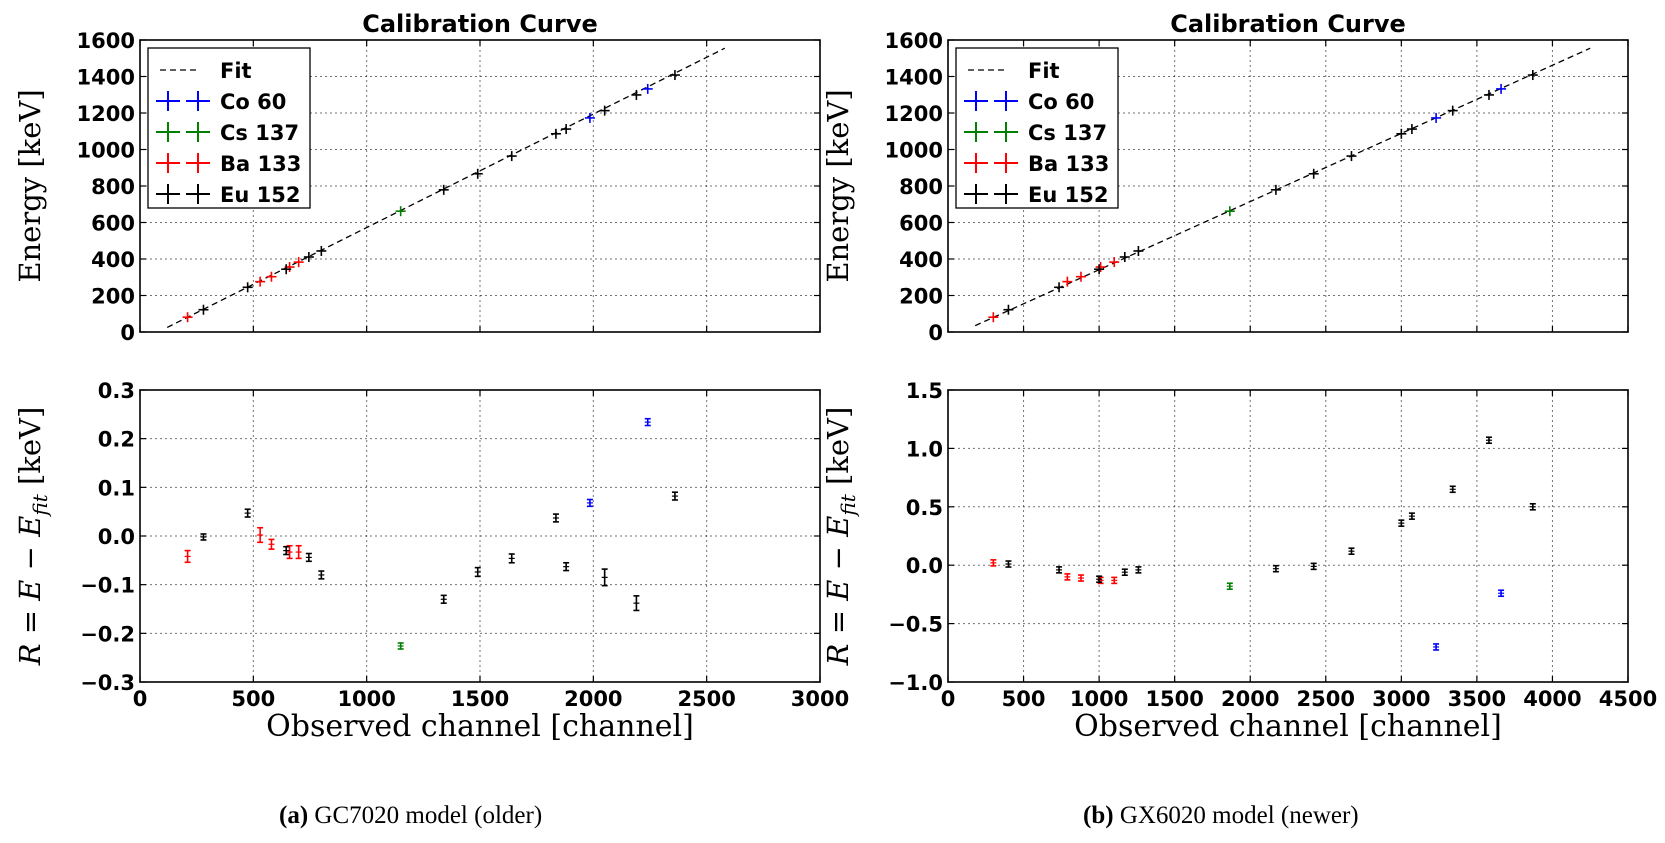 This screenshot has height=843, width=1665. What do you see at coordinates (1552, 699) in the screenshot?
I see `x-tick-label: 4000` at bounding box center [1552, 699].